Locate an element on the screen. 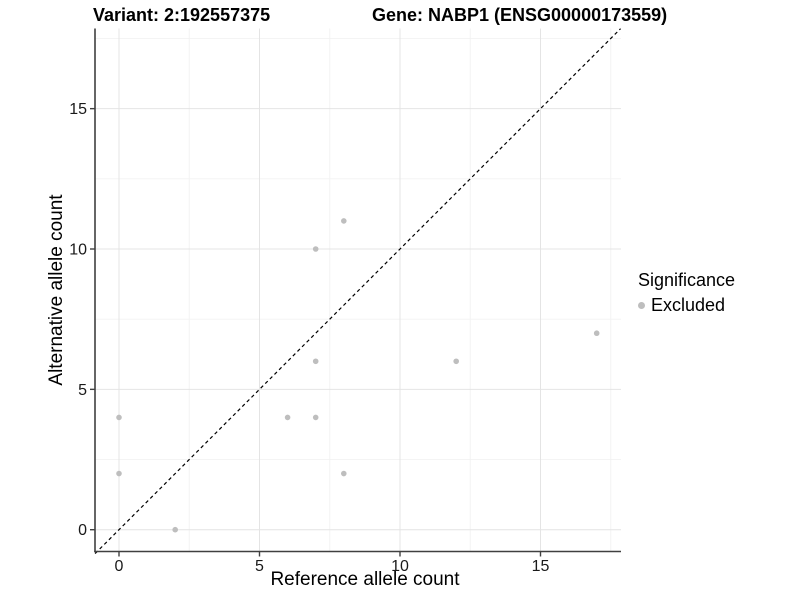 The width and height of the screenshot is (800, 600). x-tick-label: 5 is located at coordinates (259, 566).